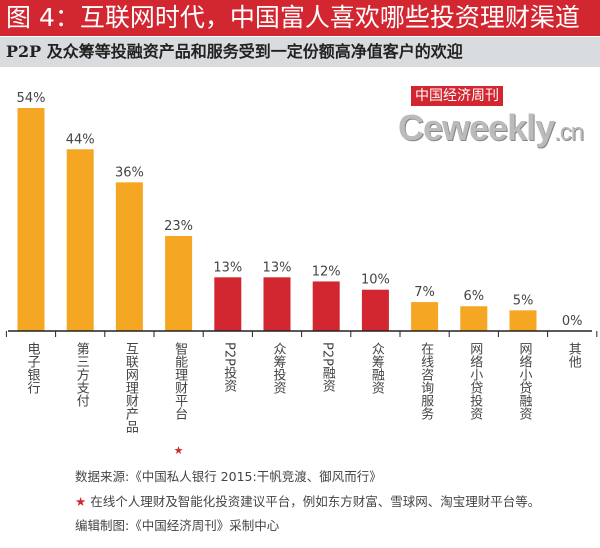  Describe the element at coordinates (569, 132) in the screenshot. I see `watermark-tld: .cn` at that location.